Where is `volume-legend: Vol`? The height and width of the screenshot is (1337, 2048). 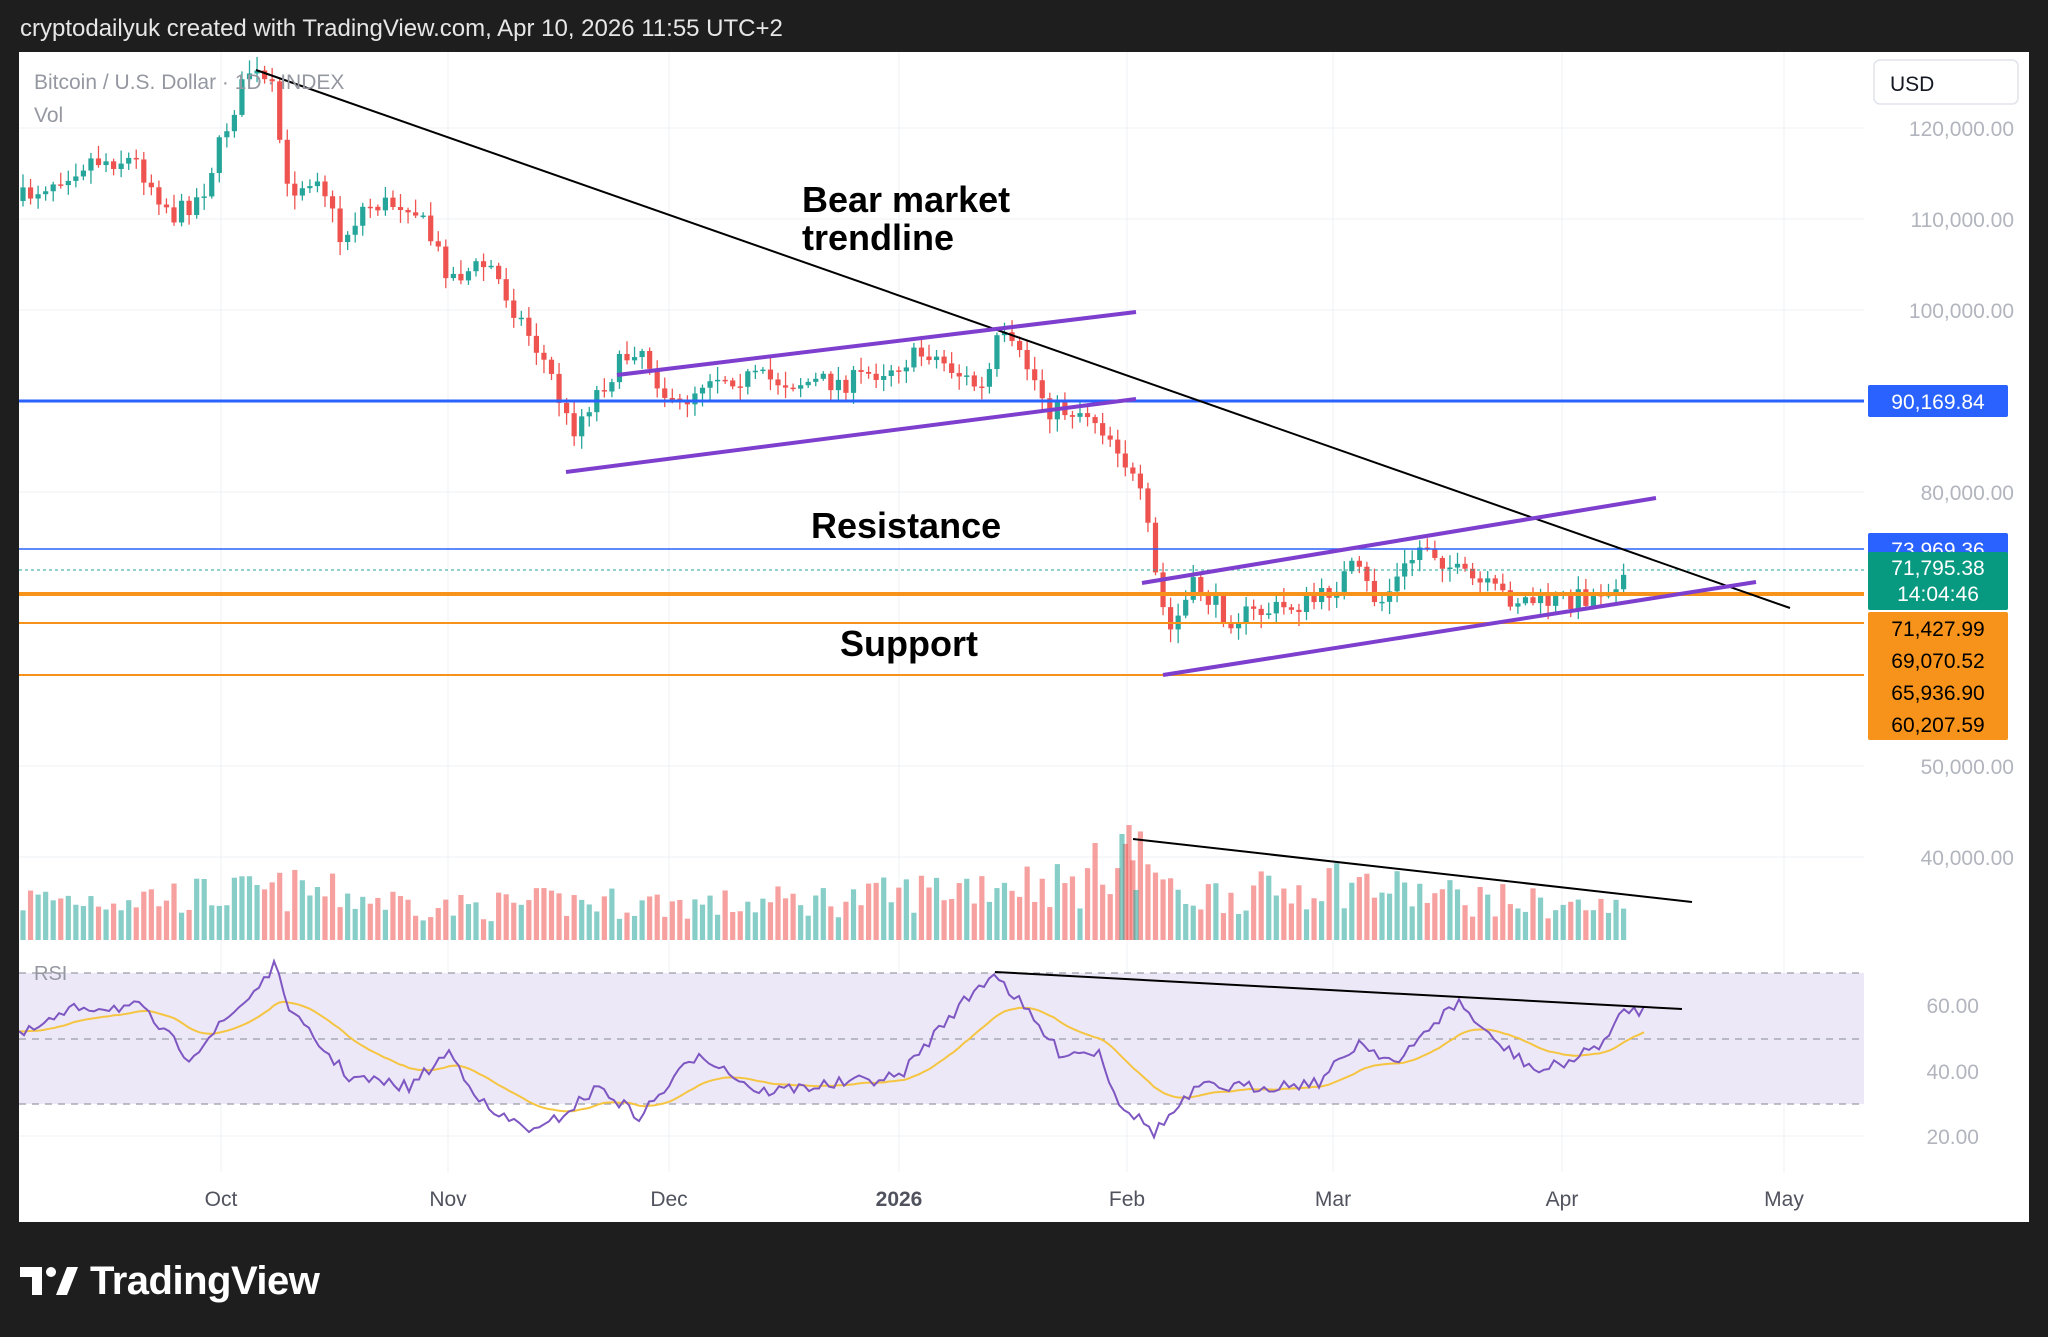 volume-legend: Vol is located at coordinates (48, 115).